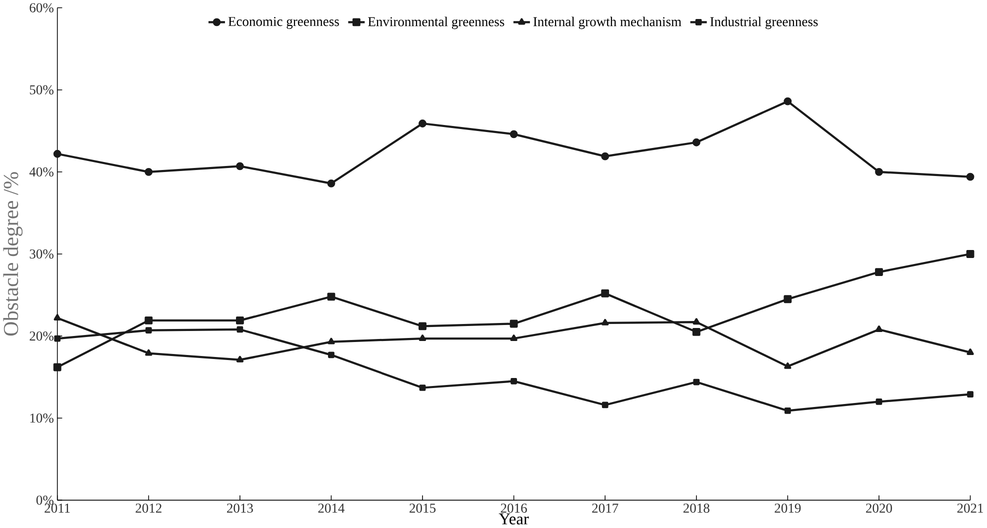  What do you see at coordinates (42, 336) in the screenshot?
I see `y-tick-label: 20%` at bounding box center [42, 336].